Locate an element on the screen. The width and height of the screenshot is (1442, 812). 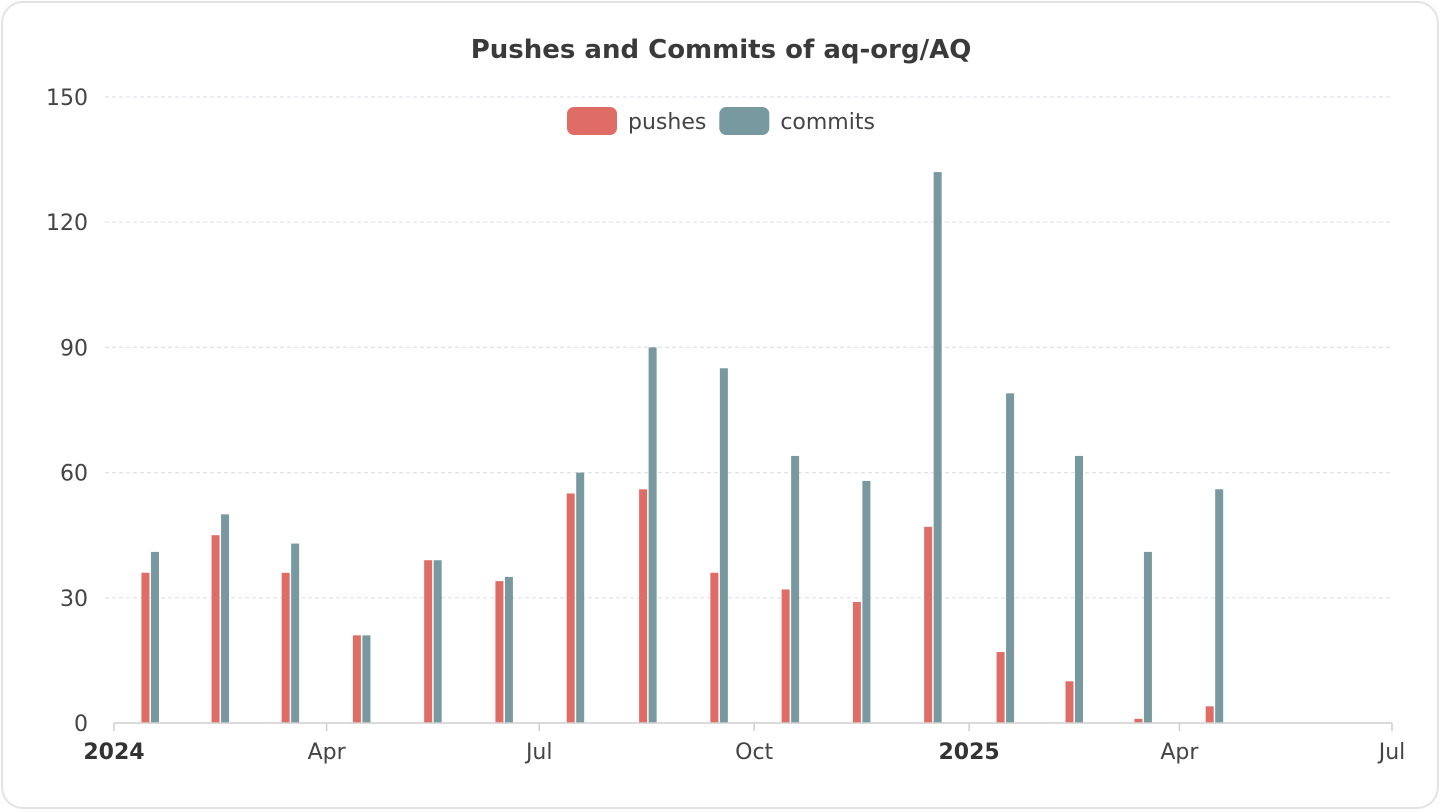
legend-item-pushes: pushes is located at coordinates (636, 121).